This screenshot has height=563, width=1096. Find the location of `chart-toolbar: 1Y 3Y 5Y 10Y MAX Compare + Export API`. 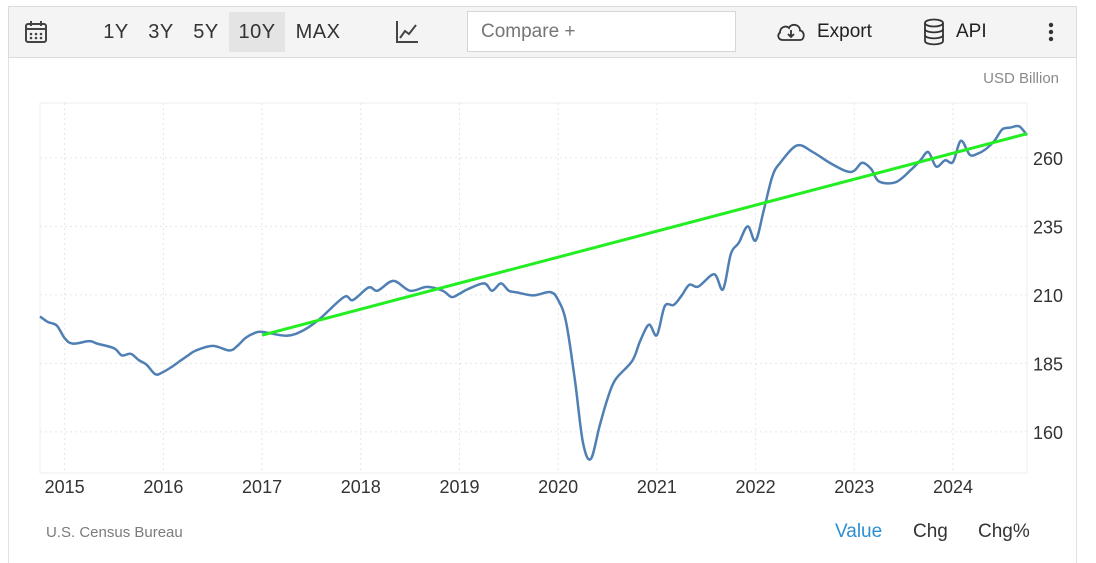

chart-toolbar: 1Y 3Y 5Y 10Y MAX Compare + Export API is located at coordinates (542, 32).